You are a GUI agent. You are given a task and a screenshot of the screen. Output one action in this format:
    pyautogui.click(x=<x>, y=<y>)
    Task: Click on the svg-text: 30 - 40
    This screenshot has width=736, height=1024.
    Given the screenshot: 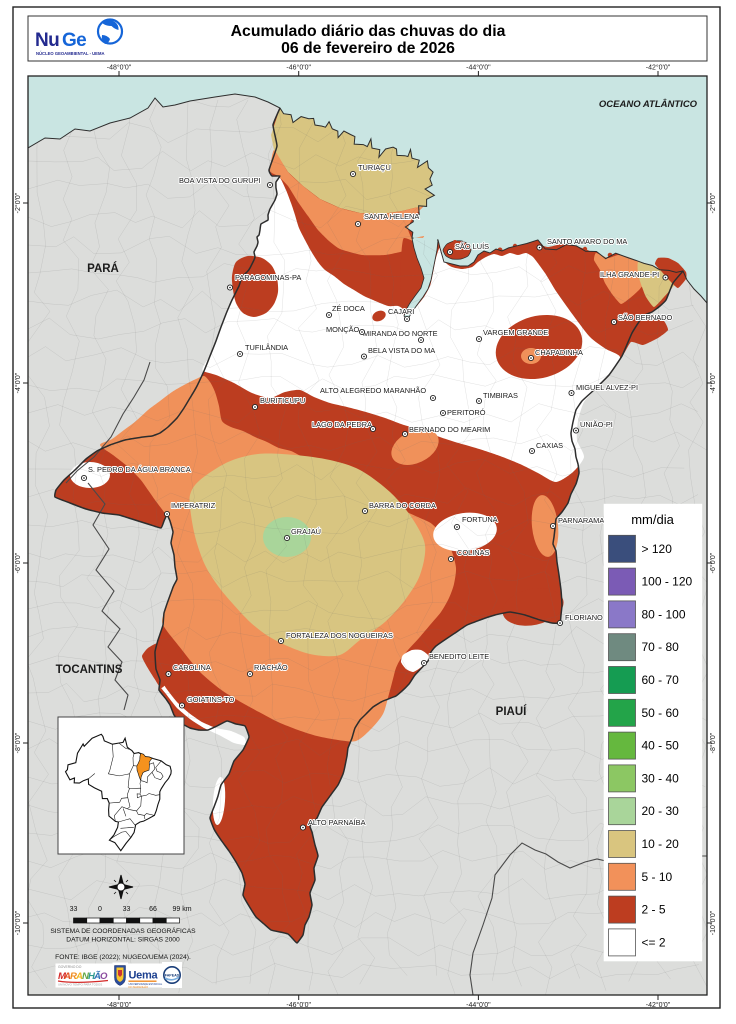 What is the action you would take?
    pyautogui.click(x=661, y=778)
    